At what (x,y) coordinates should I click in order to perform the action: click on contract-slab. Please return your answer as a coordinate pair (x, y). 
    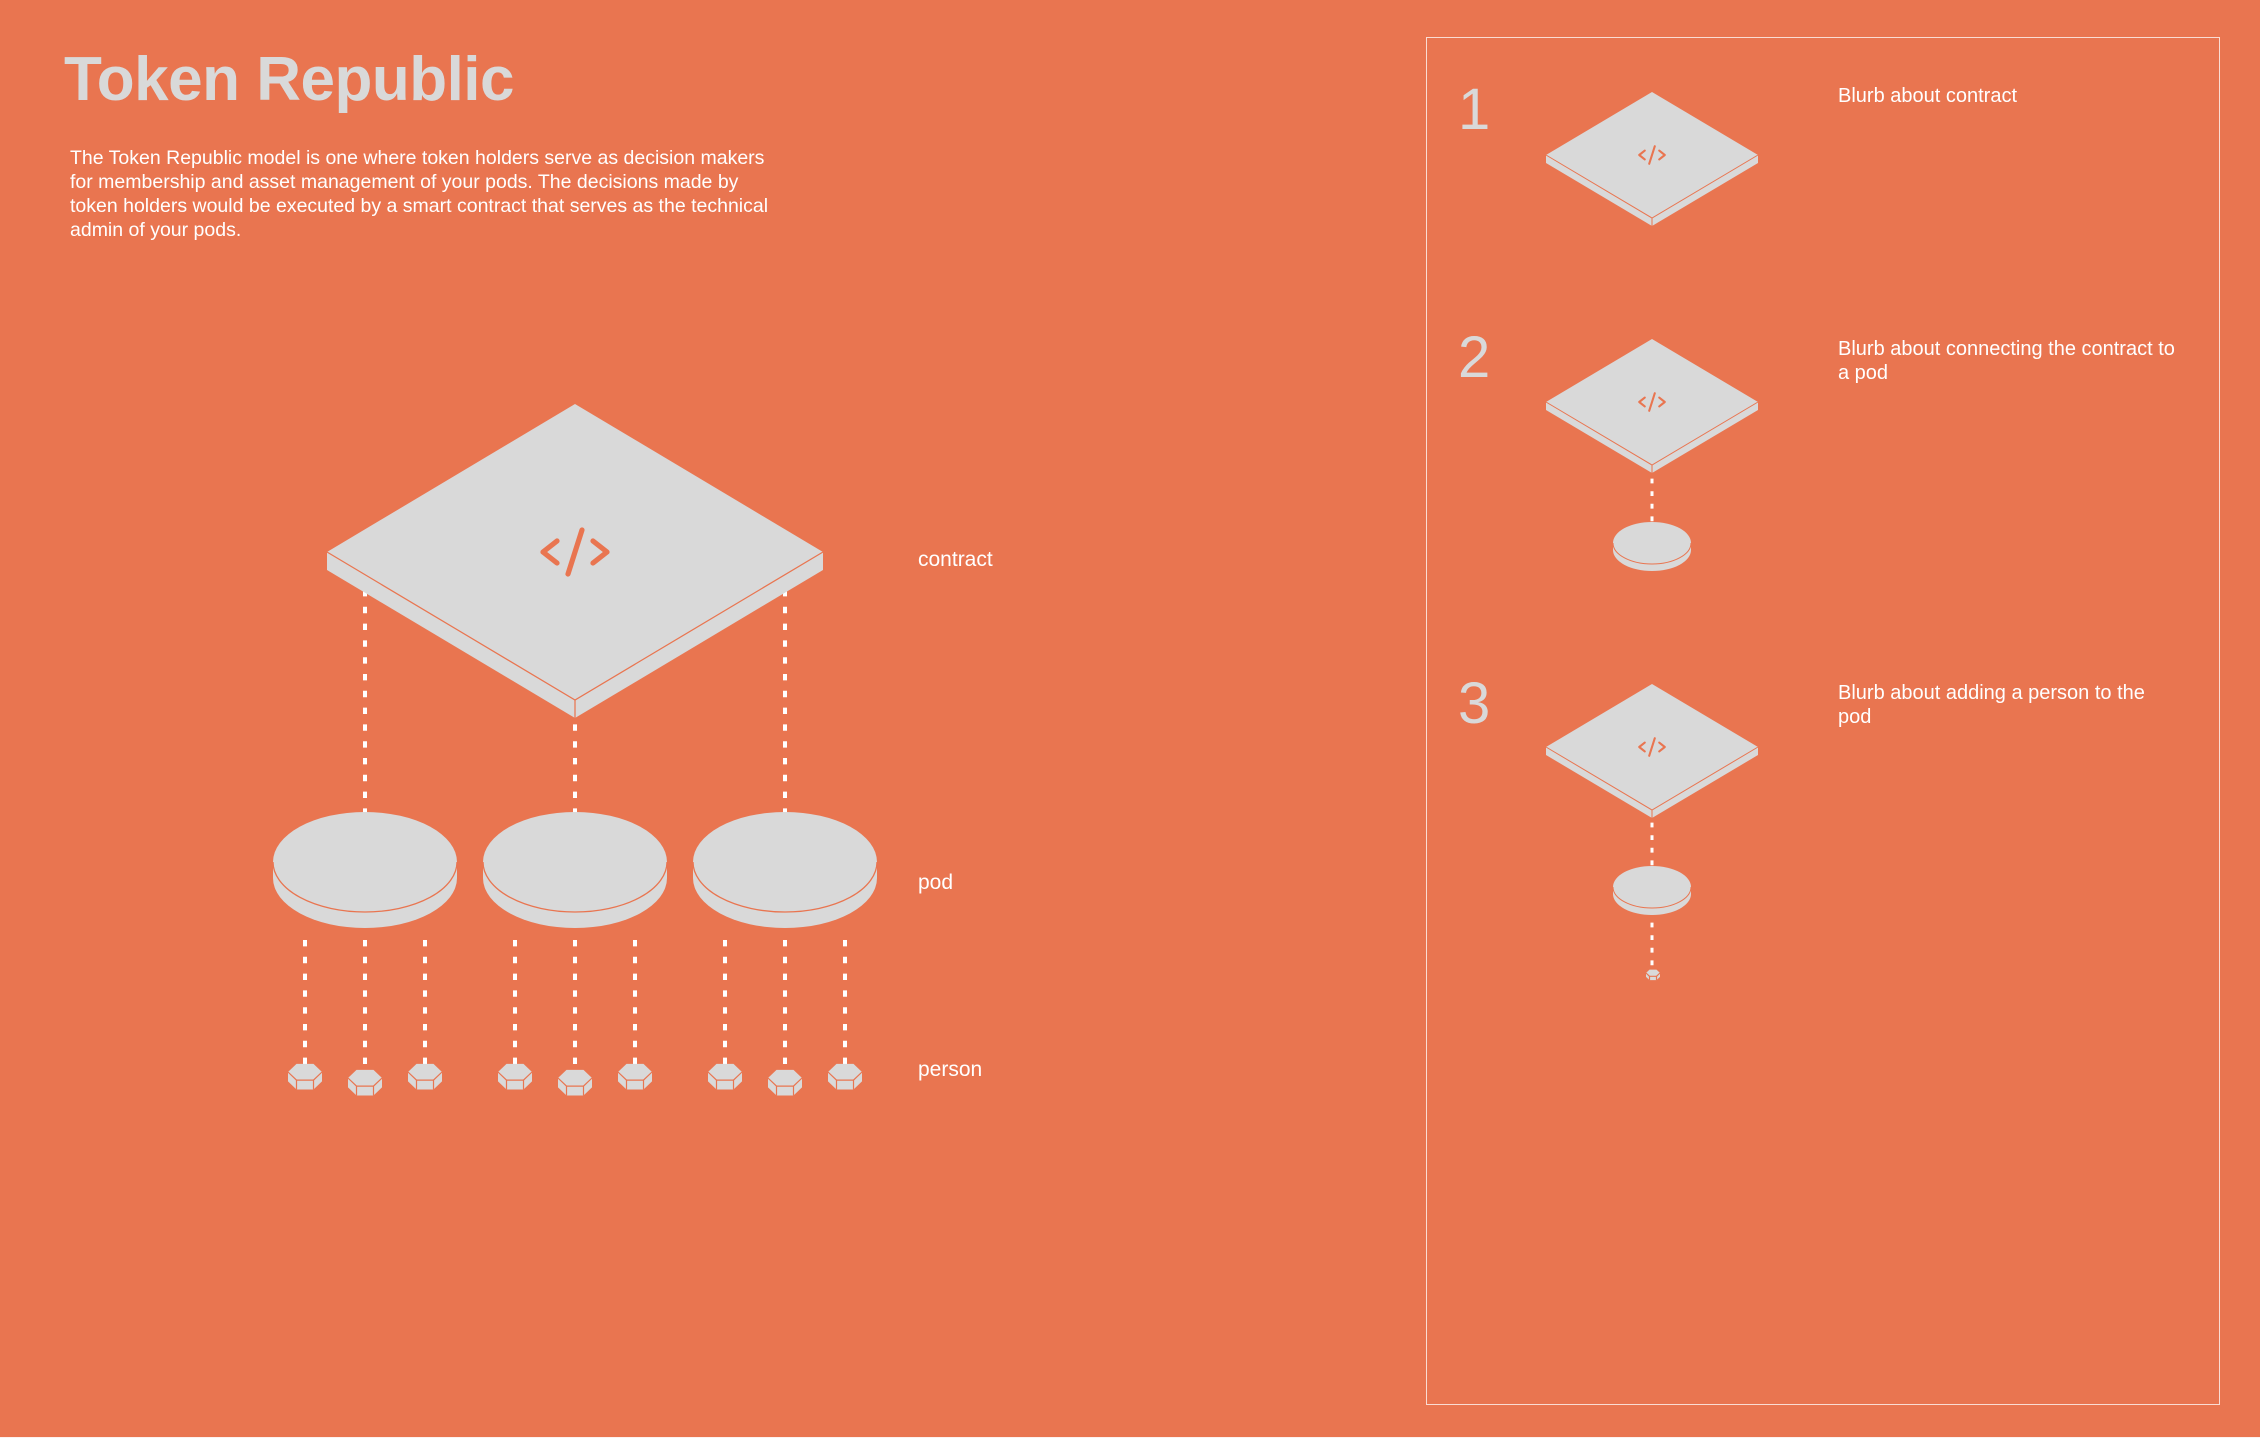
    Looking at the image, I should click on (575, 561).